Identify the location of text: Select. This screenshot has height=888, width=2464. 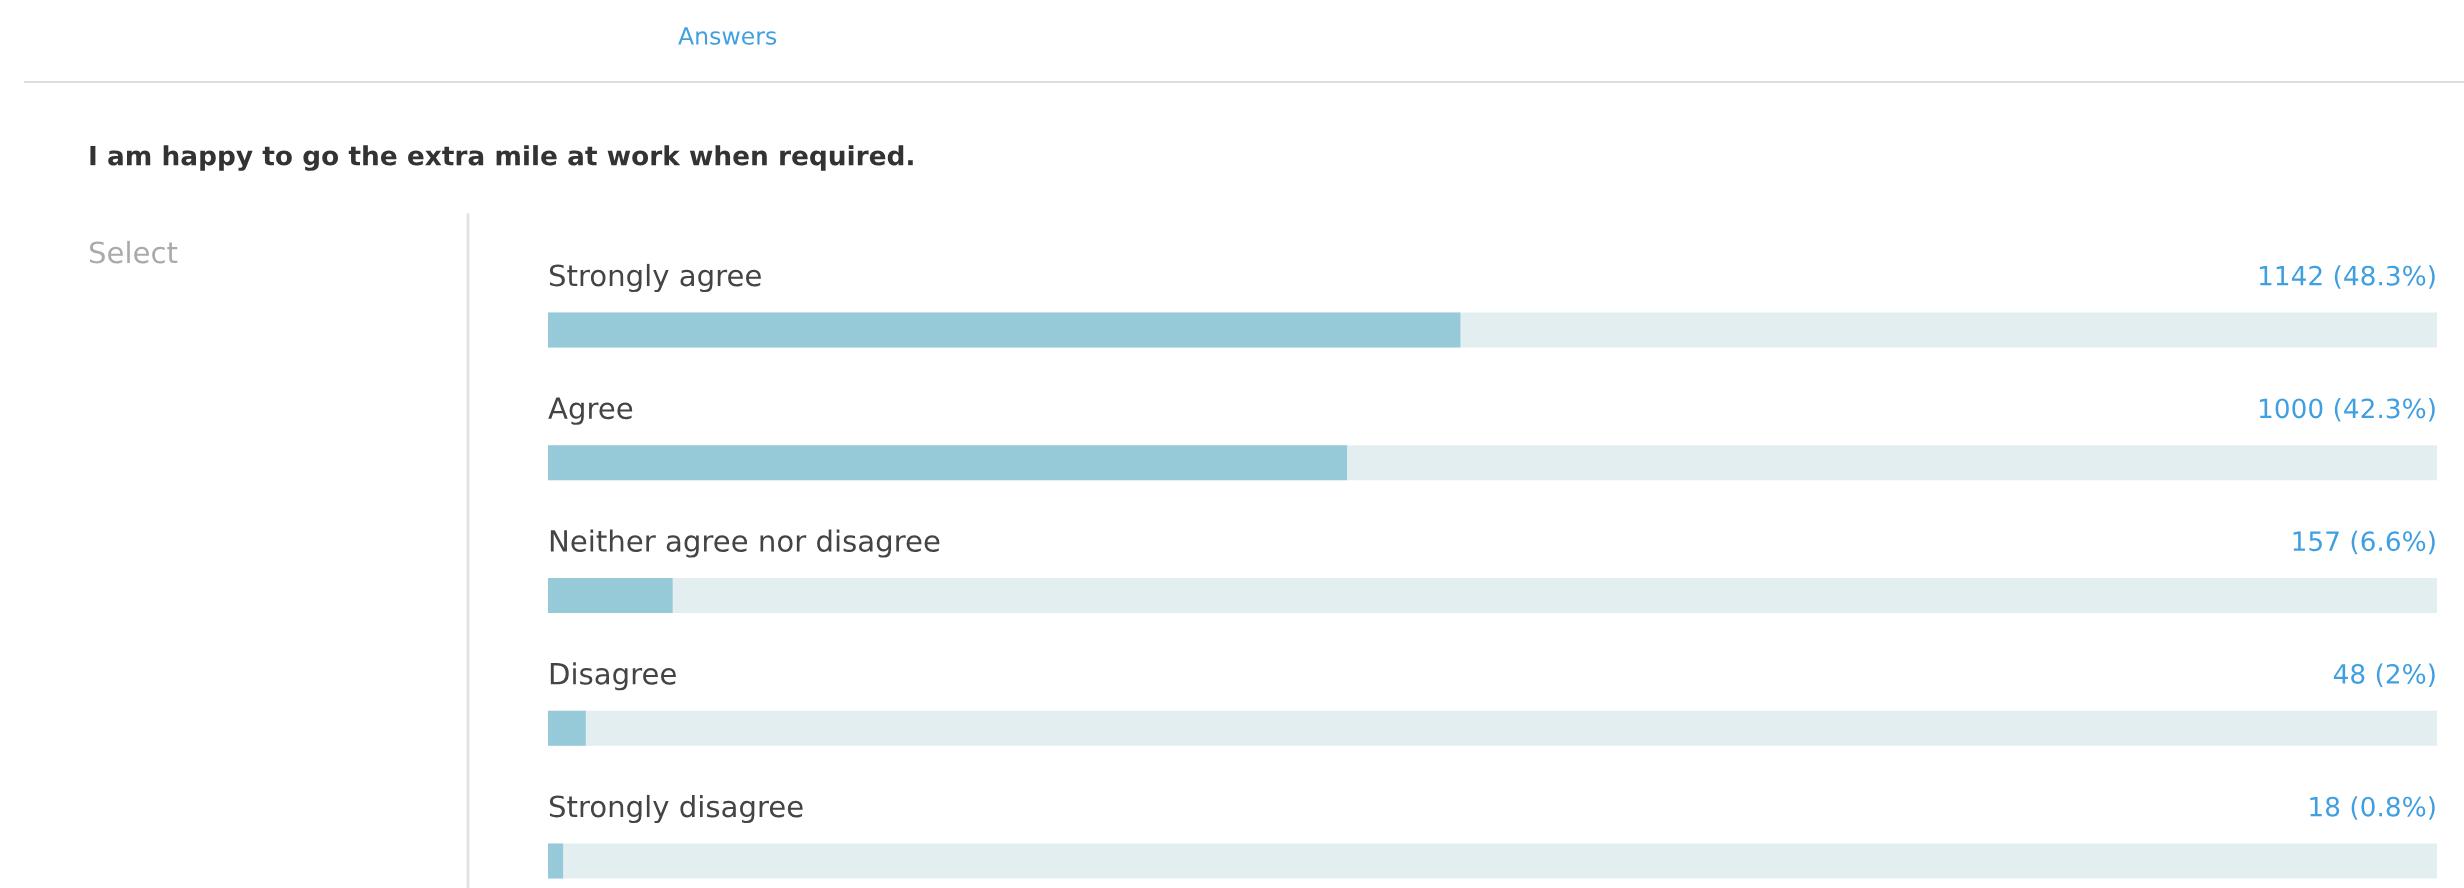
(133, 252).